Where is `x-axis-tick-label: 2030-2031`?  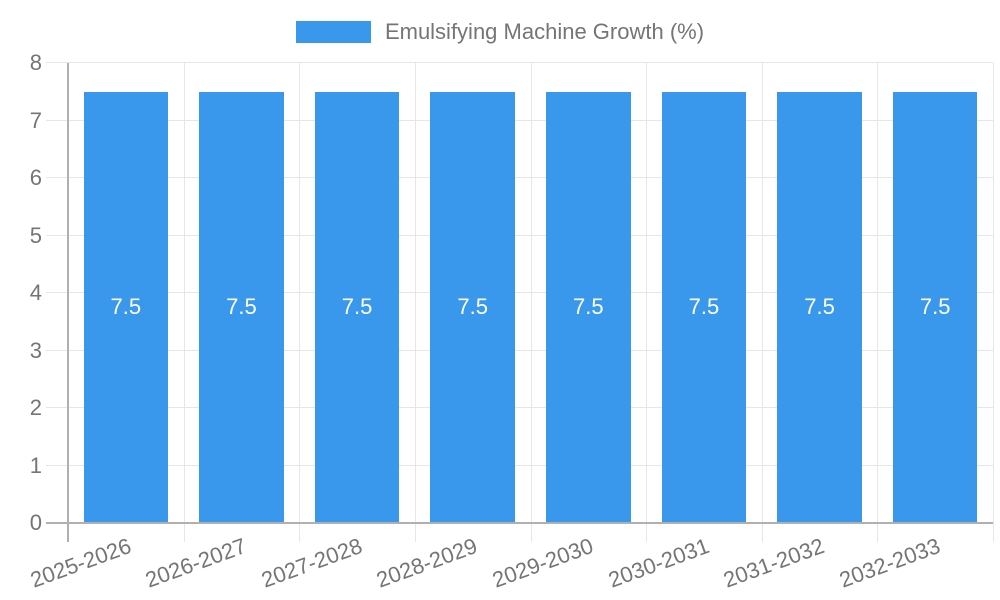
x-axis-tick-label: 2030-2031 is located at coordinates (658, 563).